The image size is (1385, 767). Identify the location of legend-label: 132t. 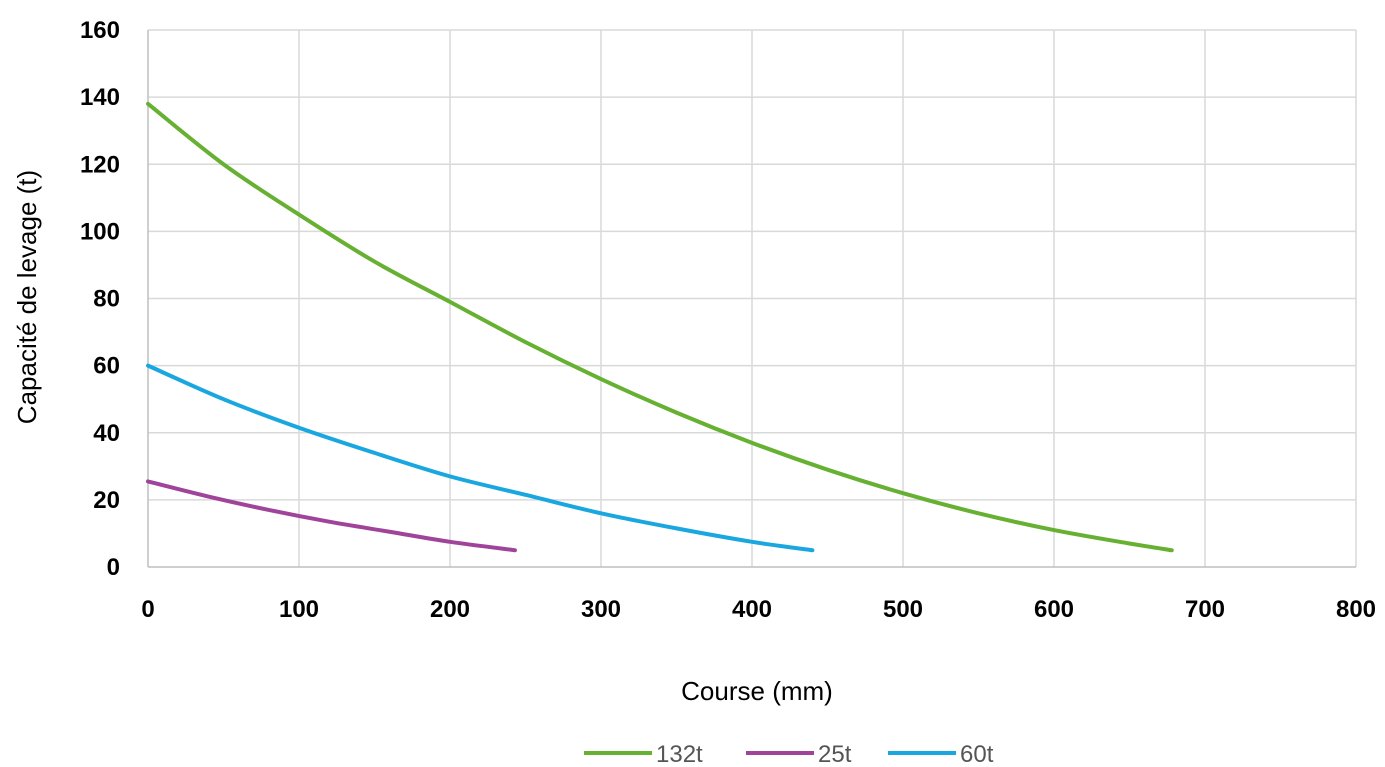
(679, 754).